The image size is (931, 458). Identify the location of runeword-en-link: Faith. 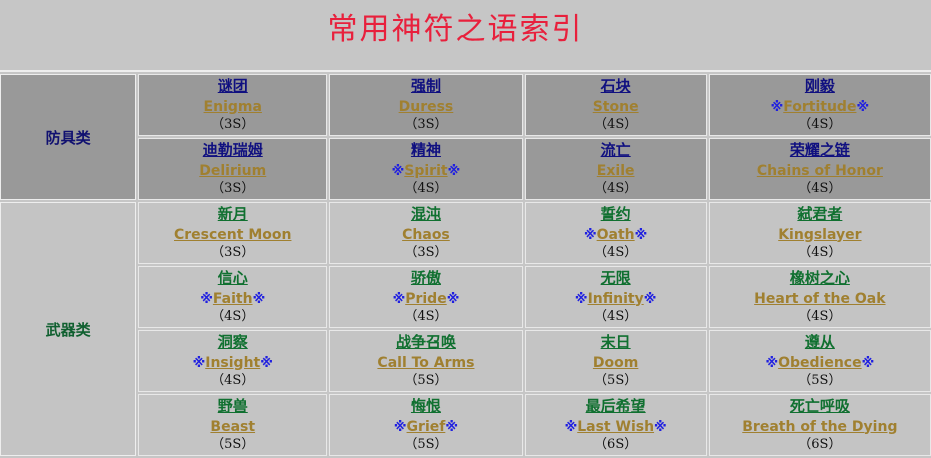
(232, 298).